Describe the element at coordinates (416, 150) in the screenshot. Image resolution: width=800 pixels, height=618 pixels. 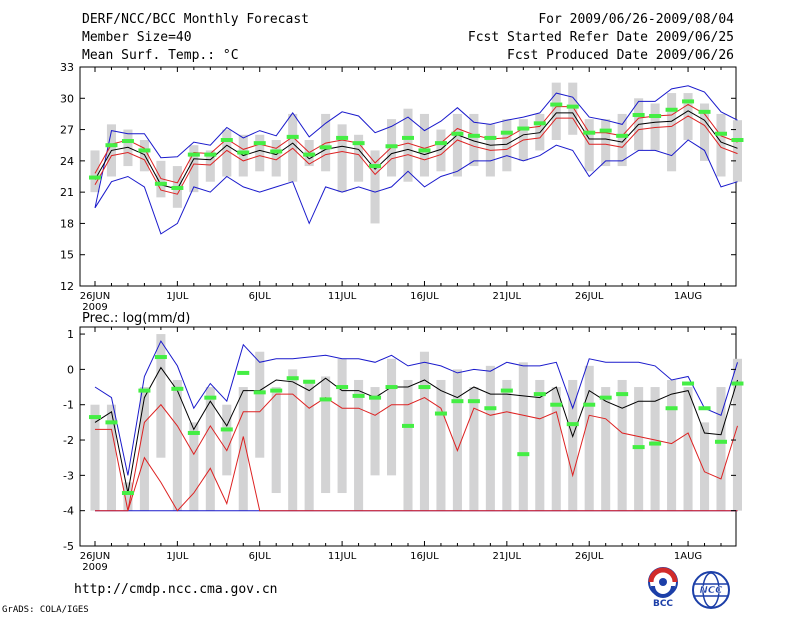
I see `mean-line` at that location.